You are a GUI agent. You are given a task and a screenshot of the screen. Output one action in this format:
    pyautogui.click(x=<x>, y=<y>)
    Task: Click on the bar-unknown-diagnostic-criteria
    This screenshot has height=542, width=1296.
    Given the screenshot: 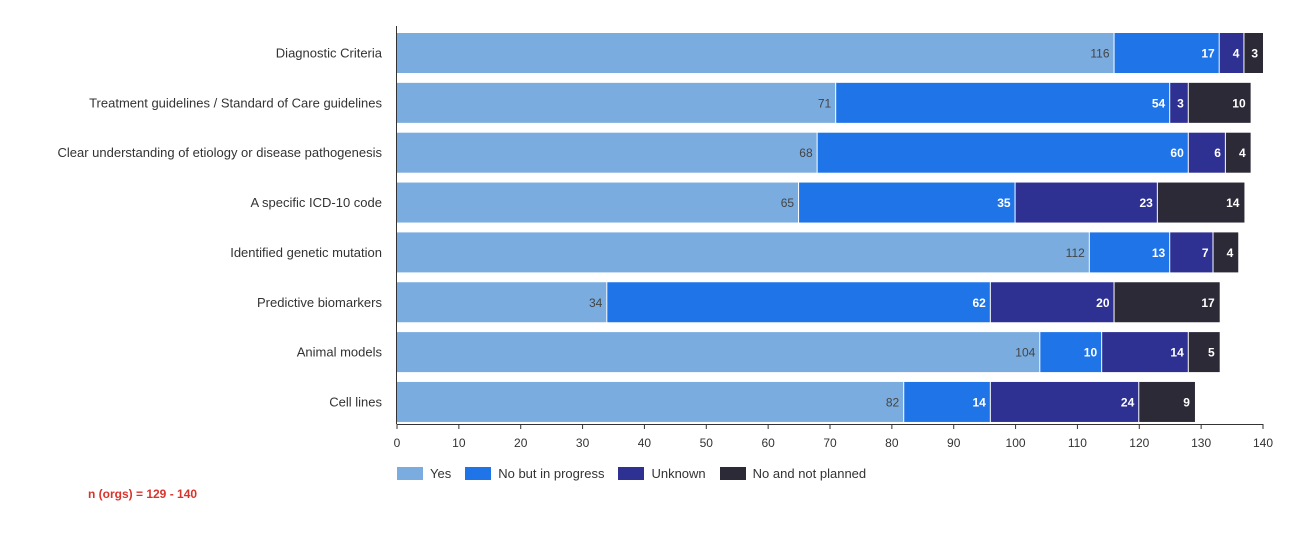 What is the action you would take?
    pyautogui.click(x=1231, y=53)
    